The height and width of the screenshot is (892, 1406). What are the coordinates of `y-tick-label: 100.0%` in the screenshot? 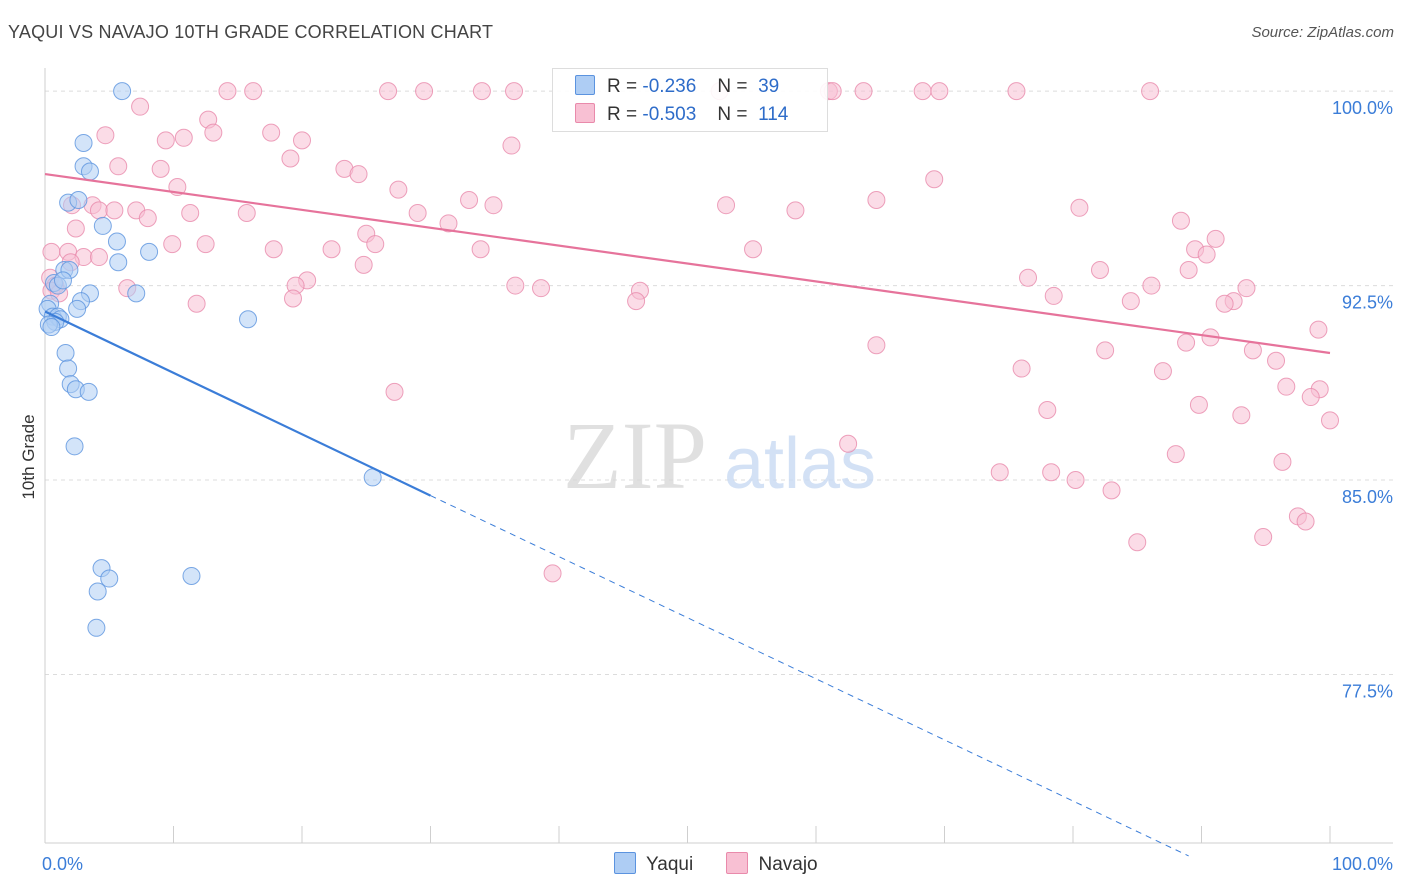 It's located at (1362, 108).